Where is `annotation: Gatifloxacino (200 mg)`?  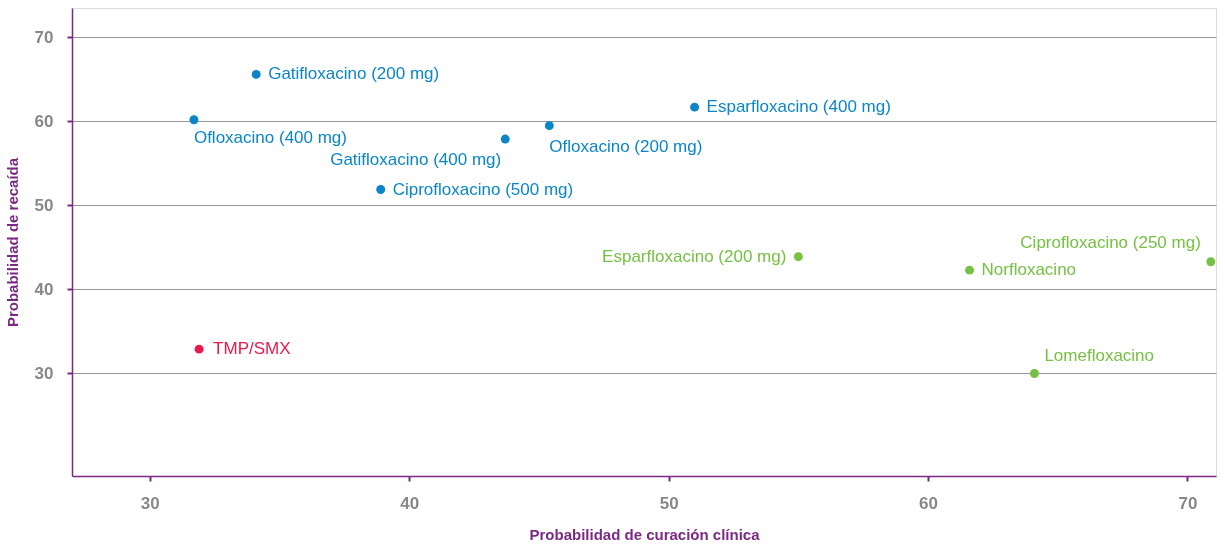 annotation: Gatifloxacino (200 mg) is located at coordinates (354, 74).